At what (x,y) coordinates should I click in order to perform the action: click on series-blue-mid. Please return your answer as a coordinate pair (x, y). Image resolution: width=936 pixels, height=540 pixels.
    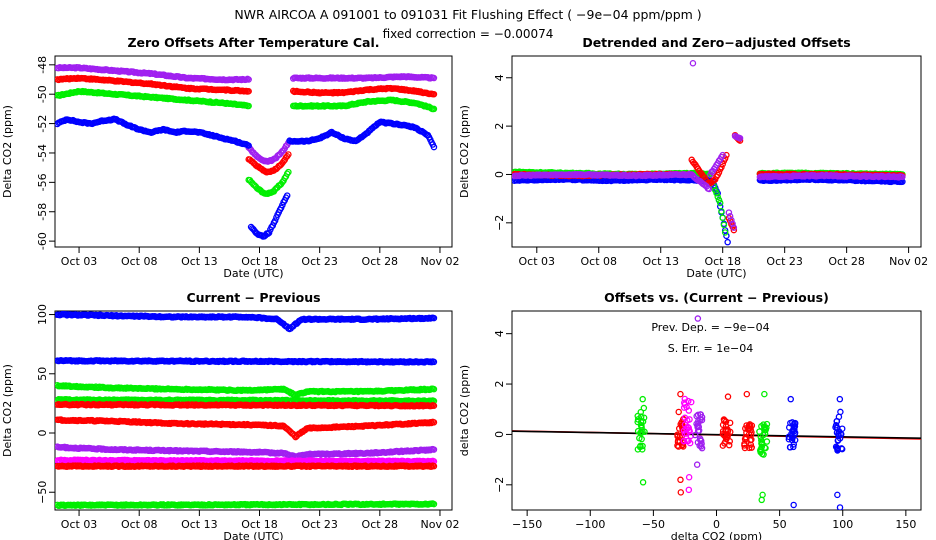
    Looking at the image, I should click on (246, 361).